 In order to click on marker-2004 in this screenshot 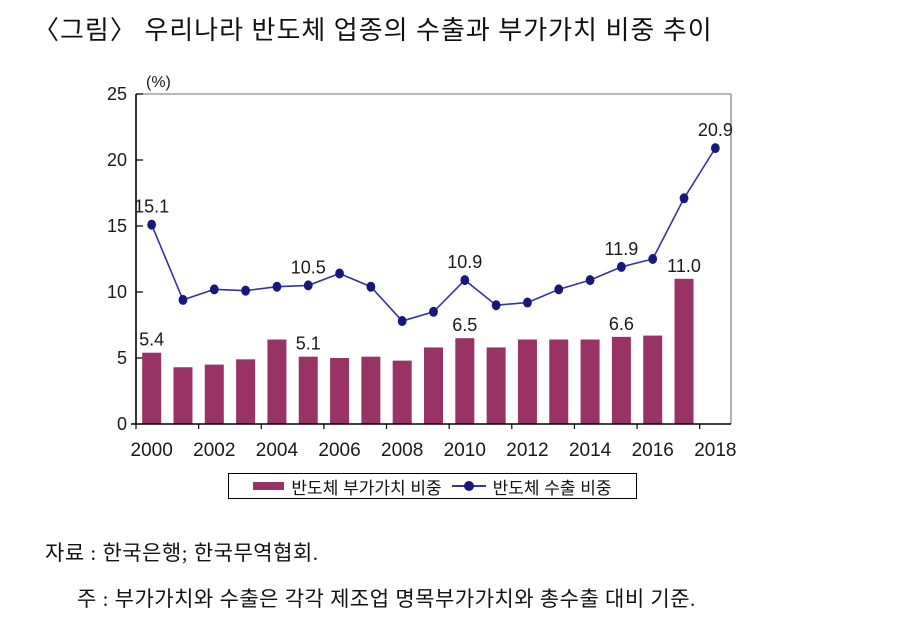, I will do `click(277, 286)`.